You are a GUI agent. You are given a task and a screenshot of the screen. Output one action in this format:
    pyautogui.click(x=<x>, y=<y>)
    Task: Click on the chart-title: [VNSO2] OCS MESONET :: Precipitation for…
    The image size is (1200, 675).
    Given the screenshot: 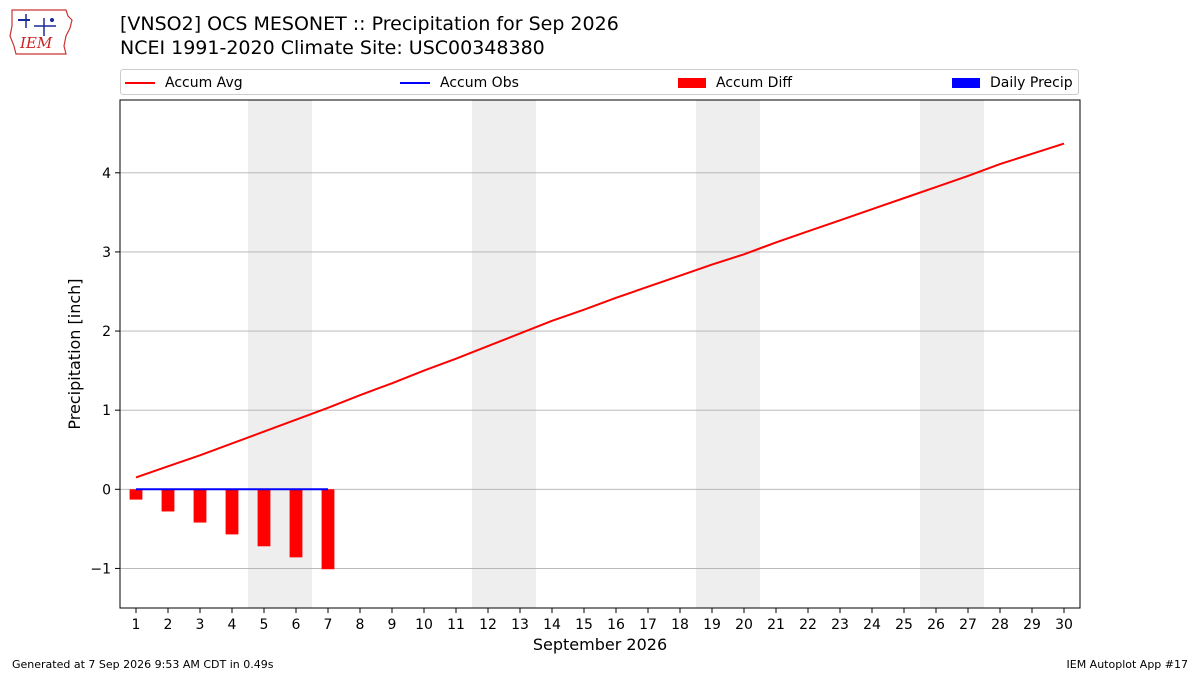 What is the action you would take?
    pyautogui.click(x=369, y=36)
    